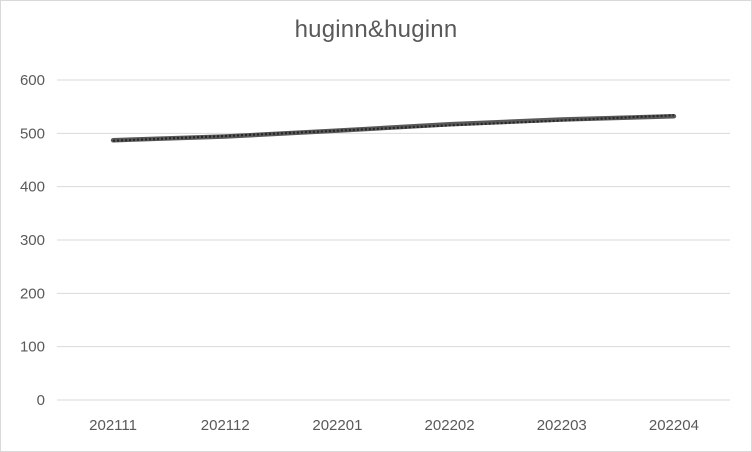 Image resolution: width=752 pixels, height=452 pixels. Describe the element at coordinates (41, 400) in the screenshot. I see `y-tick-label: 0` at that location.